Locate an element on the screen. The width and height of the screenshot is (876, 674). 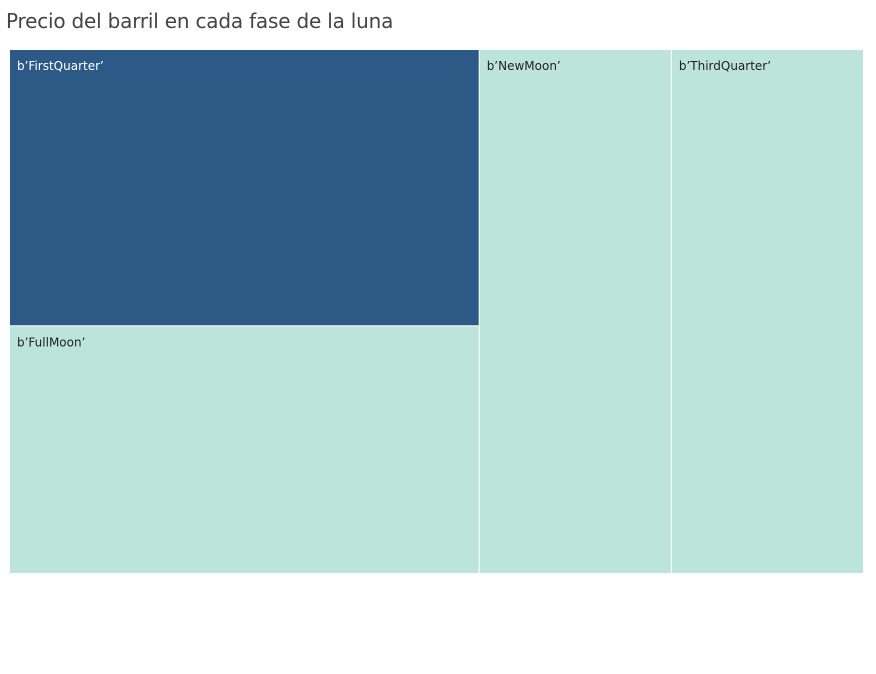
treemap-tile-label: b’FirstQuarter’ is located at coordinates (60, 66).